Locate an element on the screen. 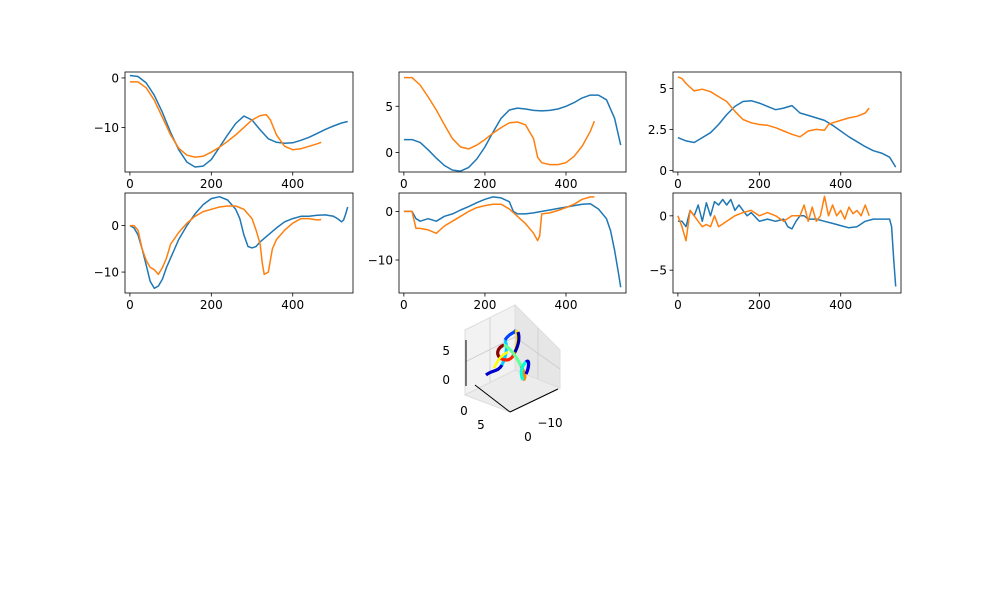  subplot-top-right: 0 200 400 0 2.5 5 is located at coordinates (775, 131).